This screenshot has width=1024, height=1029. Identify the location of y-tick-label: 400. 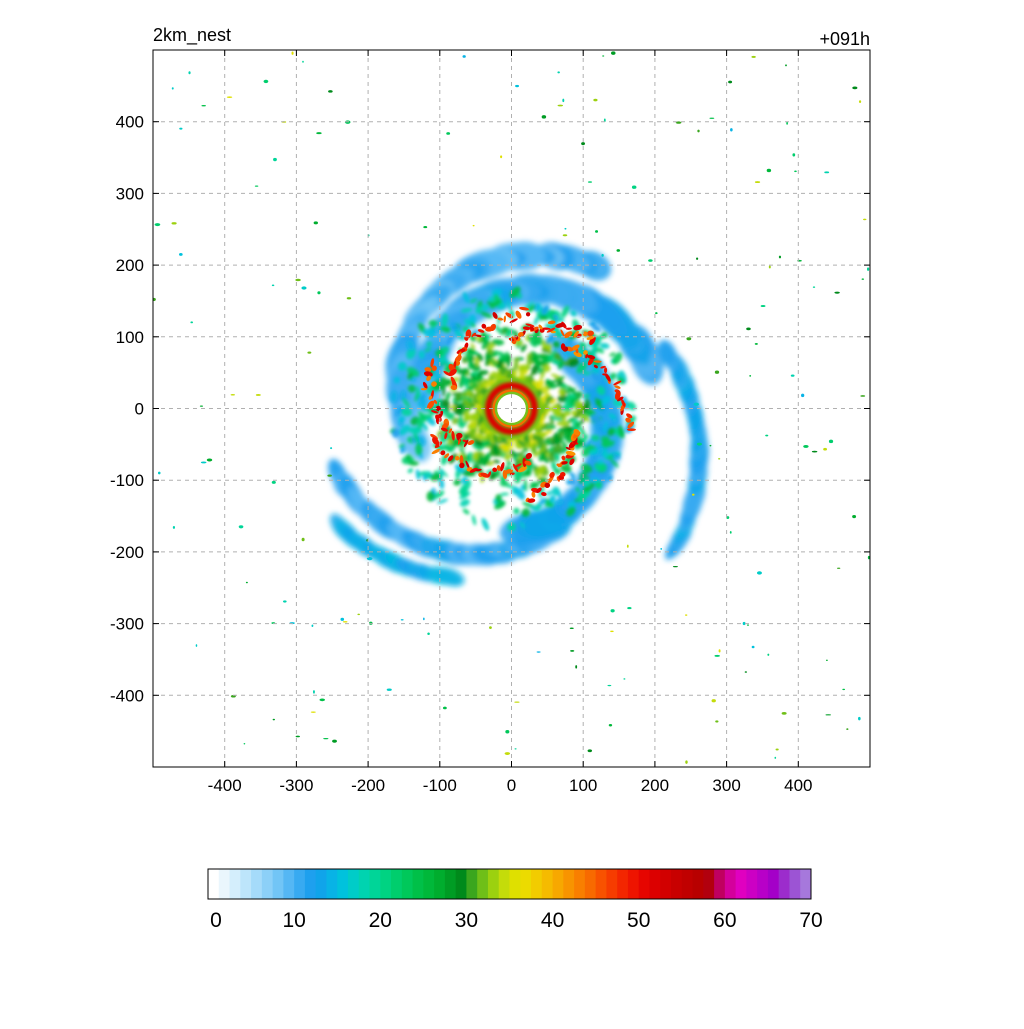
(130, 122).